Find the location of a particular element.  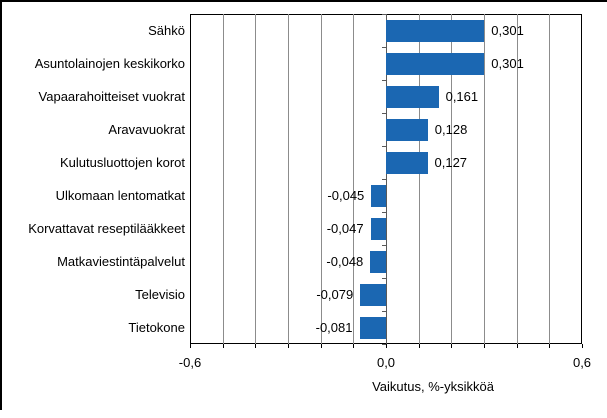

image-border-top is located at coordinates (303, 1).